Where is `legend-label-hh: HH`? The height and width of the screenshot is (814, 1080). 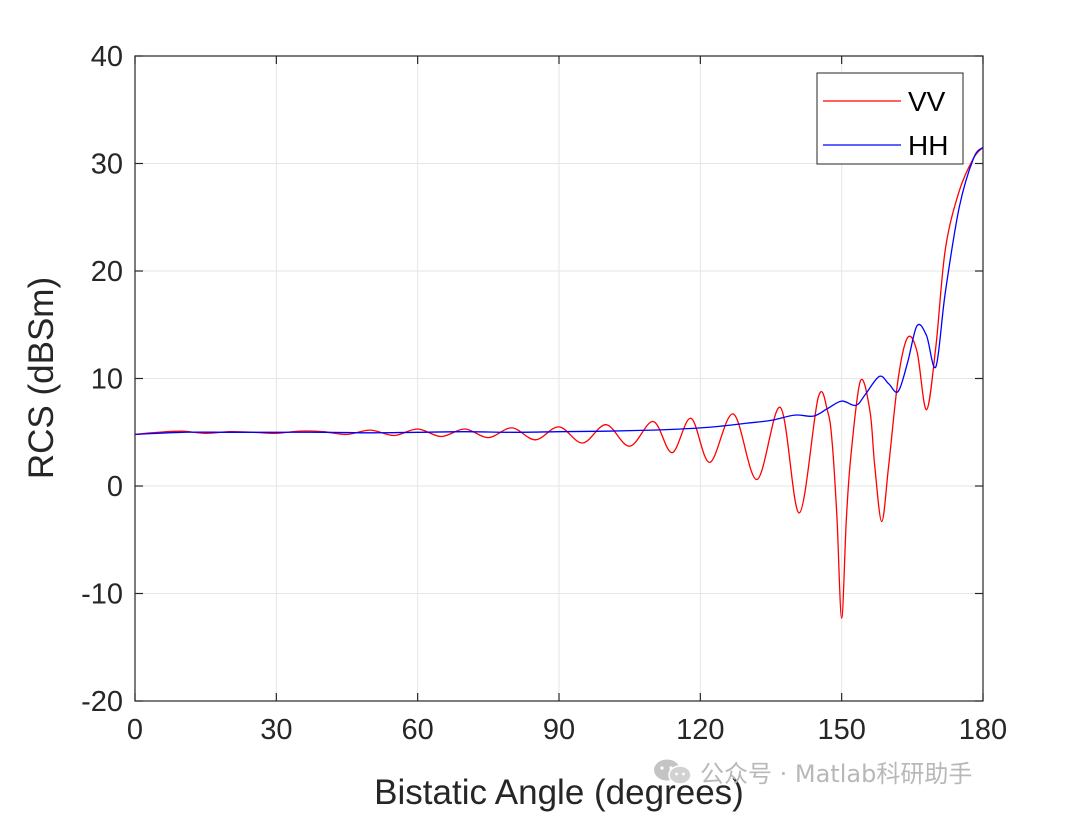
legend-label-hh: HH is located at coordinates (928, 145).